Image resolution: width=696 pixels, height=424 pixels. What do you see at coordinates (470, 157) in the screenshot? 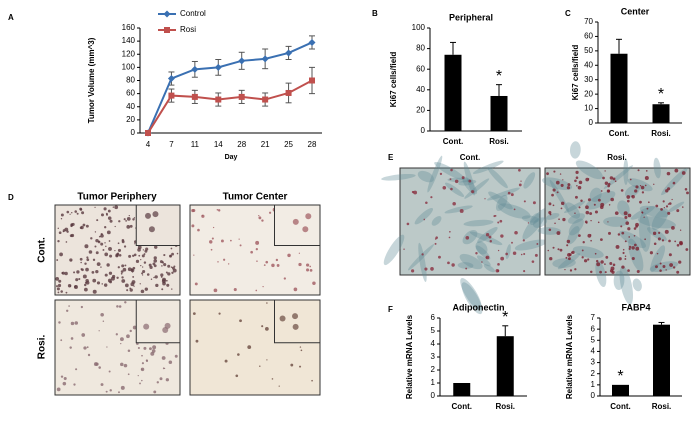
I see `column-label: Cont.` at bounding box center [470, 157].